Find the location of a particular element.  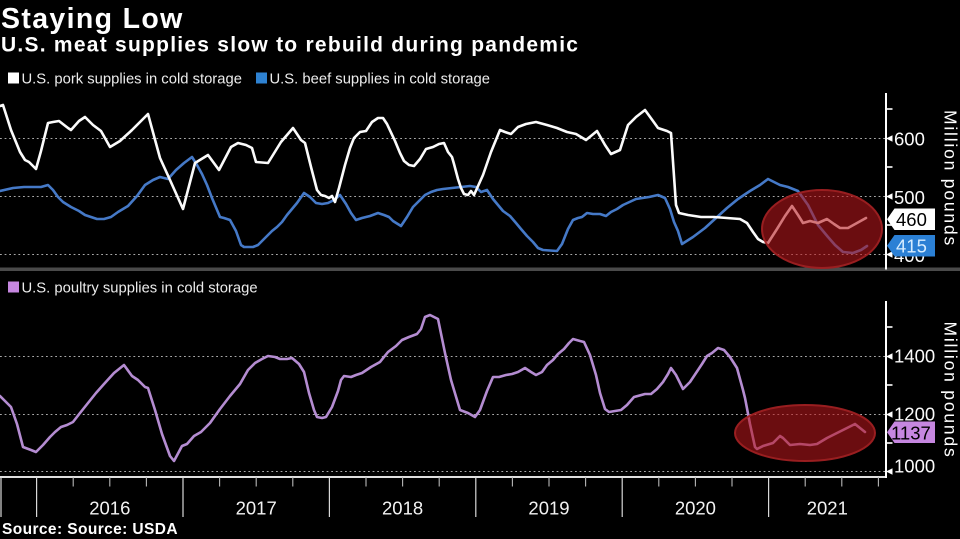

svg-text: 2021 is located at coordinates (827, 508).